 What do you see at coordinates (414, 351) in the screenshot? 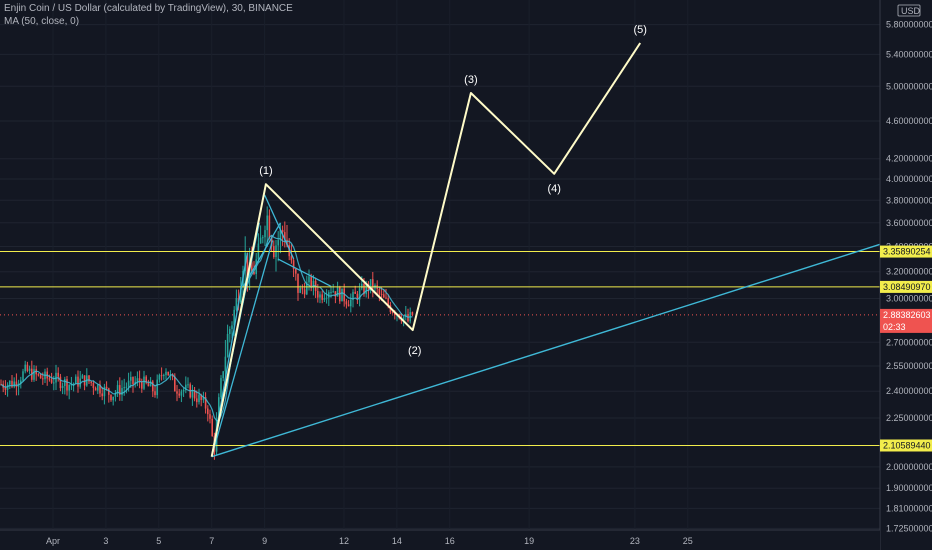
I see `wave-label: (2)` at bounding box center [414, 351].